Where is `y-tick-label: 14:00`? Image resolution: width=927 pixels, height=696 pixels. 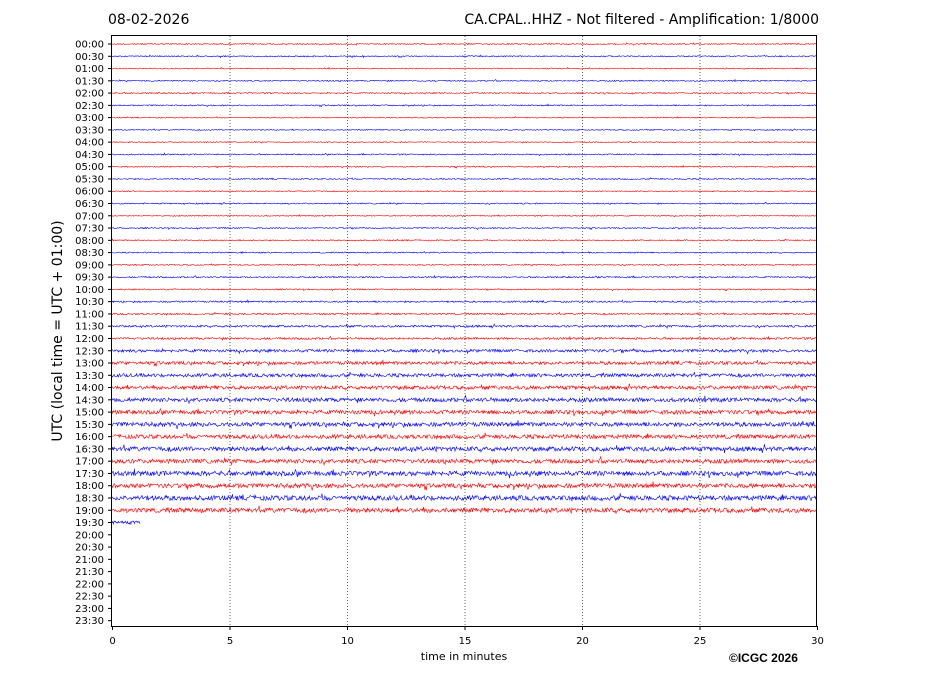 y-tick-label: 14:00 is located at coordinates (89, 388).